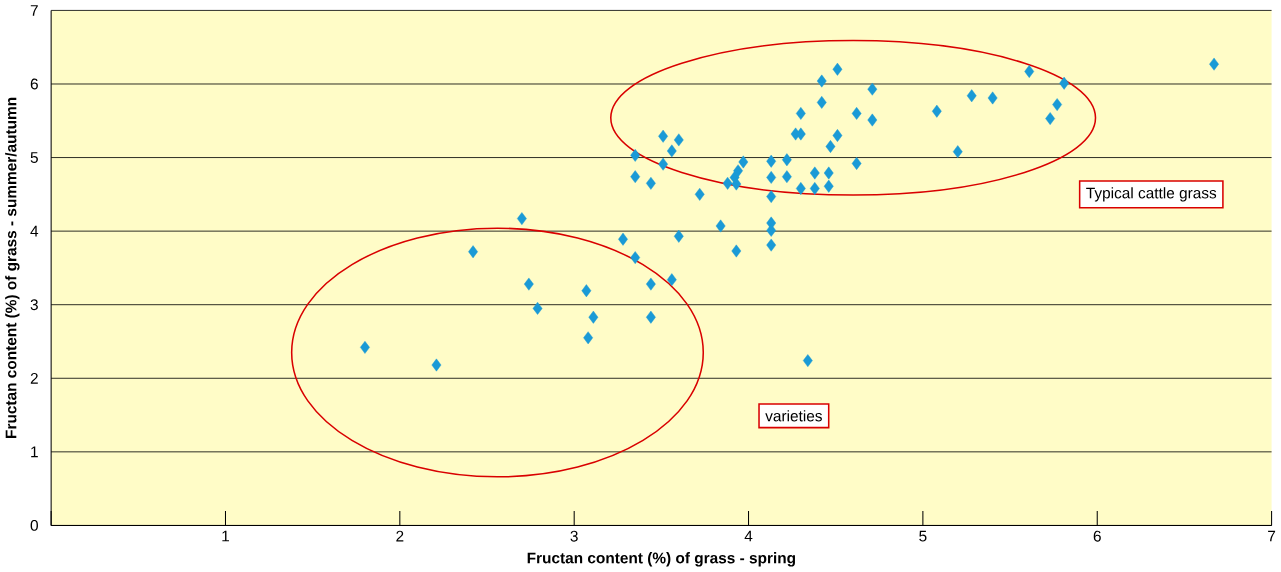 The height and width of the screenshot is (572, 1281). Describe the element at coordinates (34, 231) in the screenshot. I see `y-tick-label: 4` at that location.